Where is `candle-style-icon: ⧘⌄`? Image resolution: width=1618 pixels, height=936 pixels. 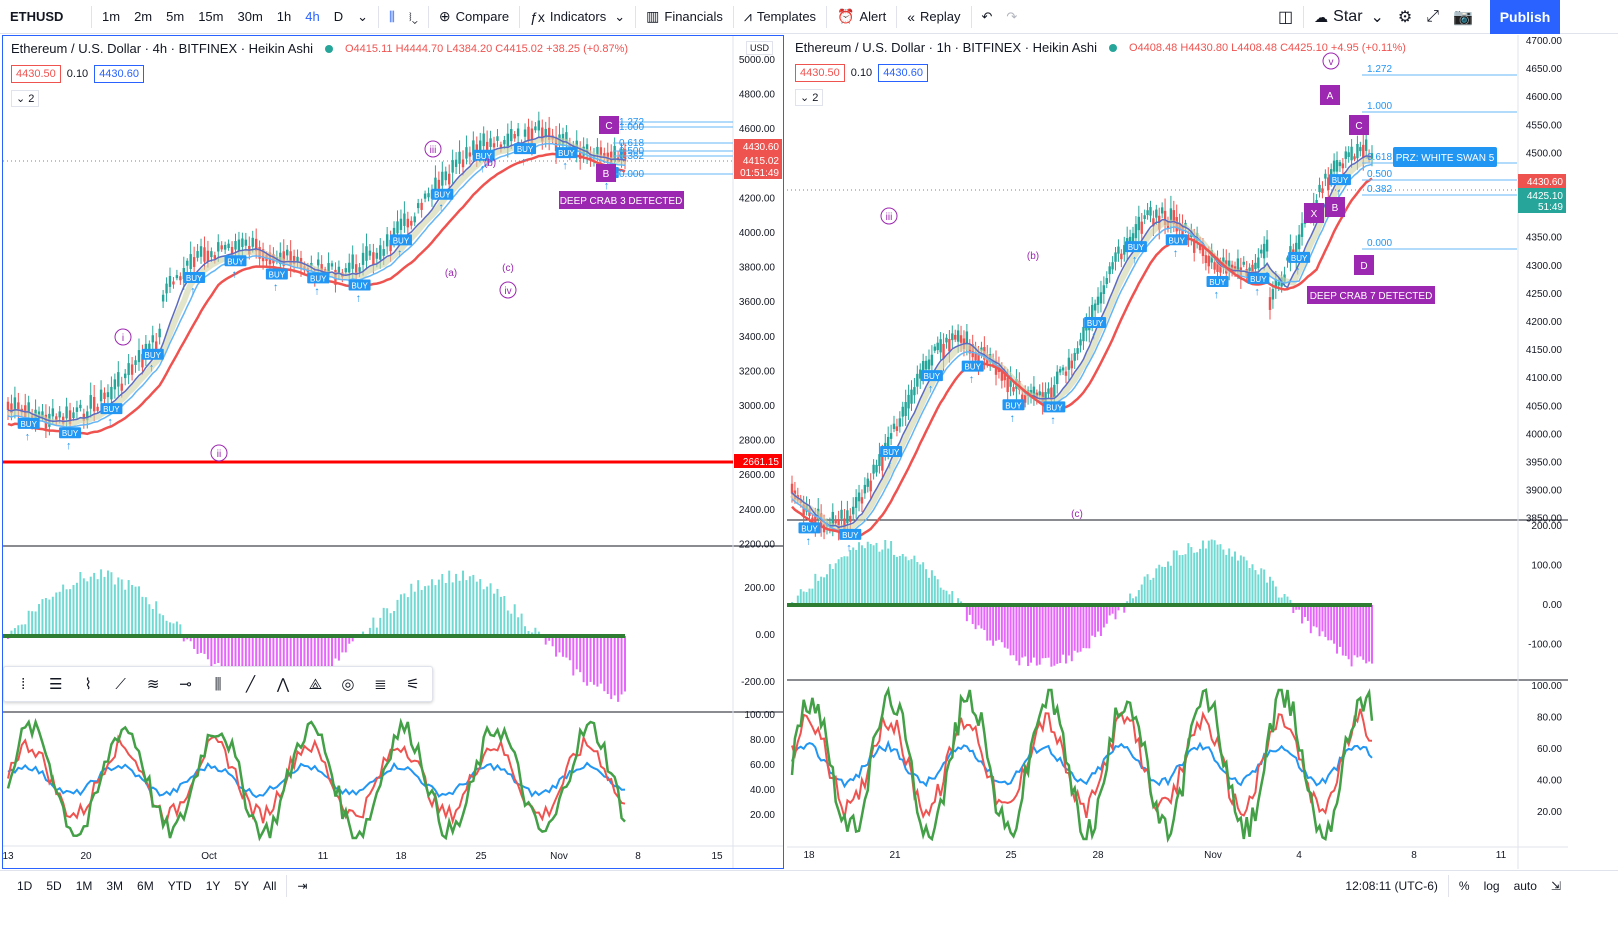
candle-style-icon: ⧘⌄ is located at coordinates (413, 16).